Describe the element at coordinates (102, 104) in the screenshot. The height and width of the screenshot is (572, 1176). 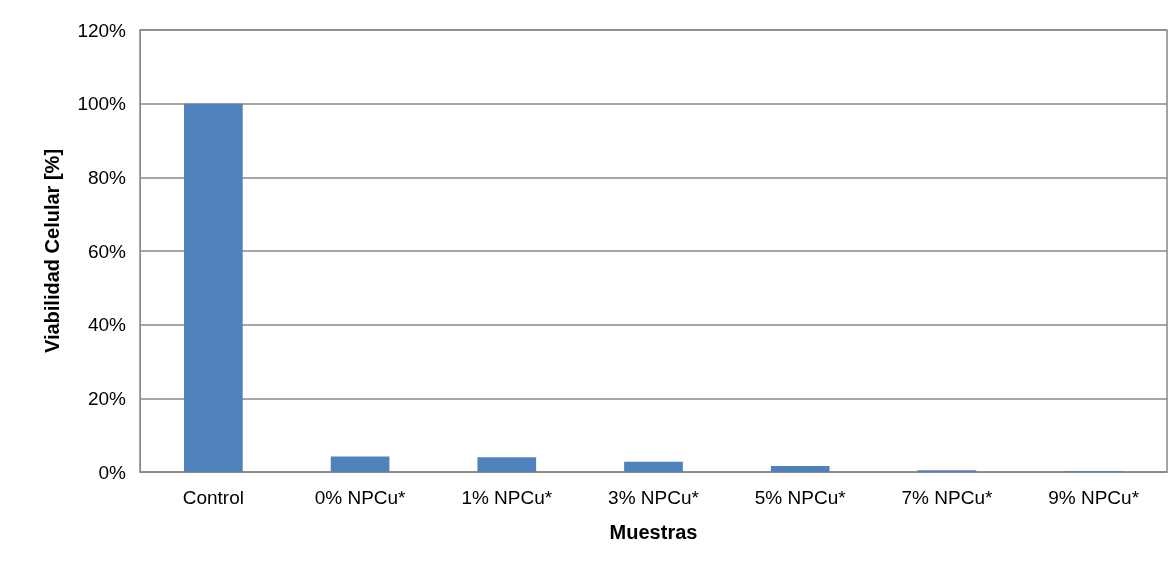
I see `y-tick-label: 100%` at that location.